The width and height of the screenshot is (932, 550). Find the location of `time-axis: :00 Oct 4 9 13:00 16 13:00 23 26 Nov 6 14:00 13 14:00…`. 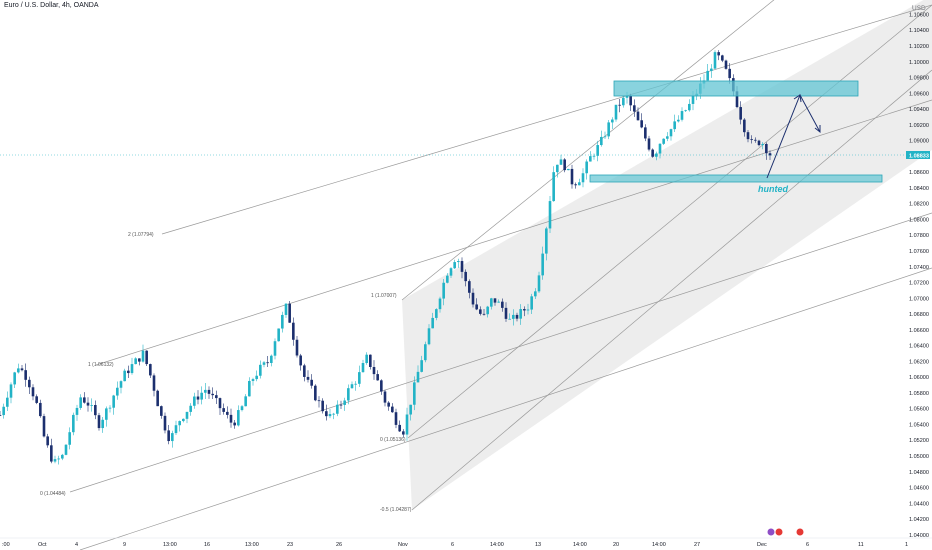

time-axis: :00 Oct 4 9 13:00 16 13:00 23 26 Nov 6 14:00 13 14:00… is located at coordinates (455, 545).